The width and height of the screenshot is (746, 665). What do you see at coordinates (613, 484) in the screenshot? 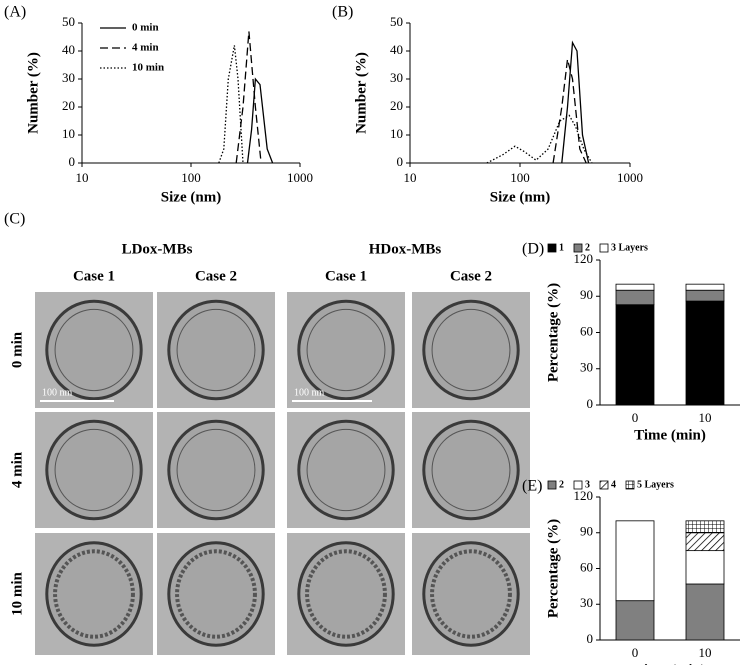
I see `legend-label: 4` at bounding box center [613, 484].